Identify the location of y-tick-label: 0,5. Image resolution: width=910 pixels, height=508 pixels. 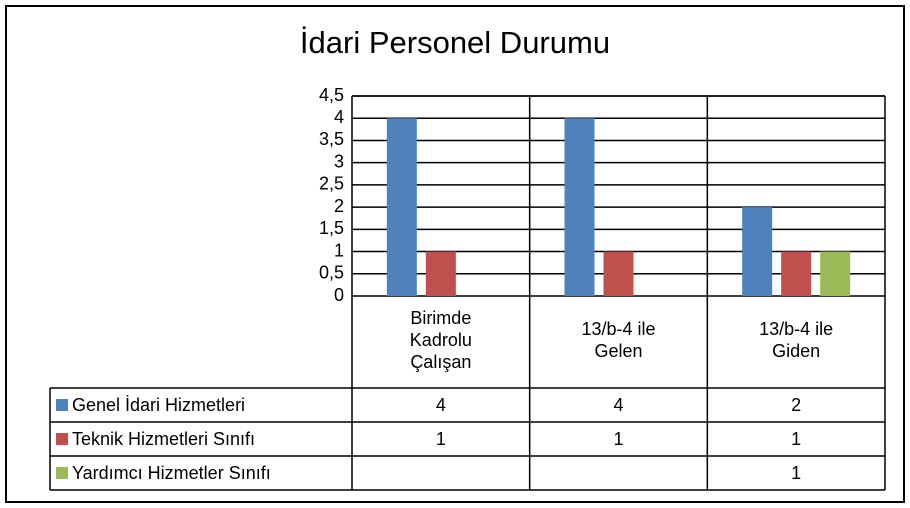
(331, 273).